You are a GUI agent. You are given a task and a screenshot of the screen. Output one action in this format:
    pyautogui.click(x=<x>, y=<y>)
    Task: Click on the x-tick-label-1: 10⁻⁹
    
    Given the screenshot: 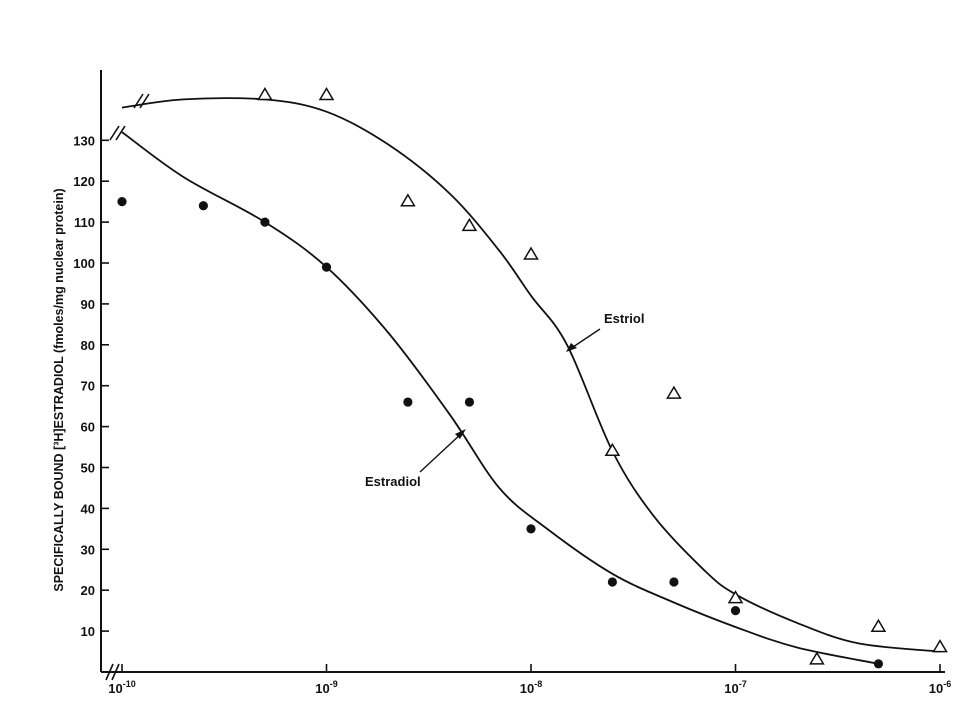 What is the action you would take?
    pyautogui.click(x=326, y=687)
    